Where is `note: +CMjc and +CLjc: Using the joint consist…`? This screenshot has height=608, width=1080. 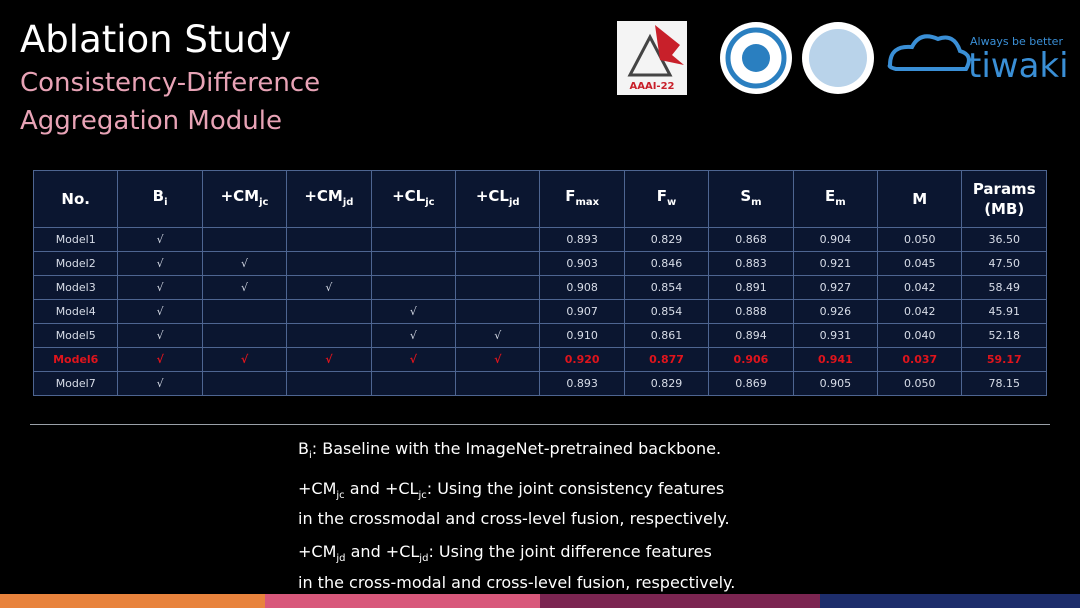
note: +CMjc and +CLjc: Using the joint consist… is located at coordinates (516, 503).